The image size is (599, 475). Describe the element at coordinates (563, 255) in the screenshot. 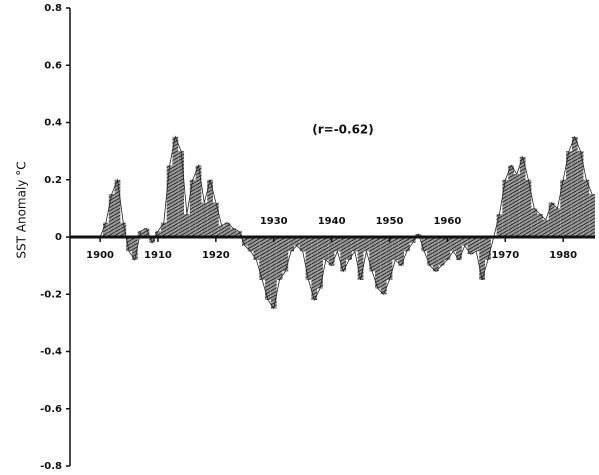

I see `x-tick-label: 1980` at that location.